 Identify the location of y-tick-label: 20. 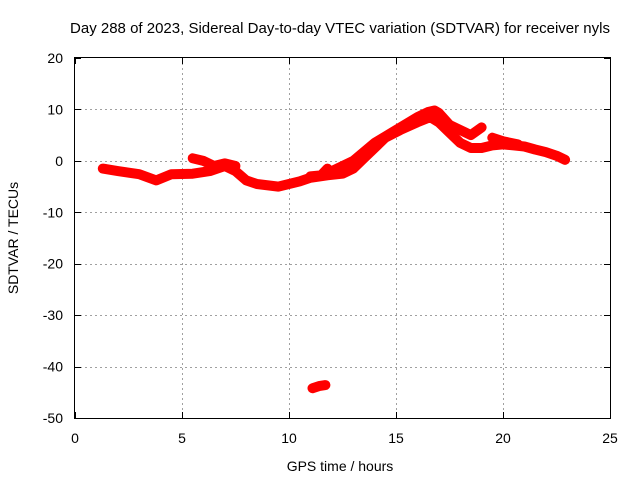
(55, 58).